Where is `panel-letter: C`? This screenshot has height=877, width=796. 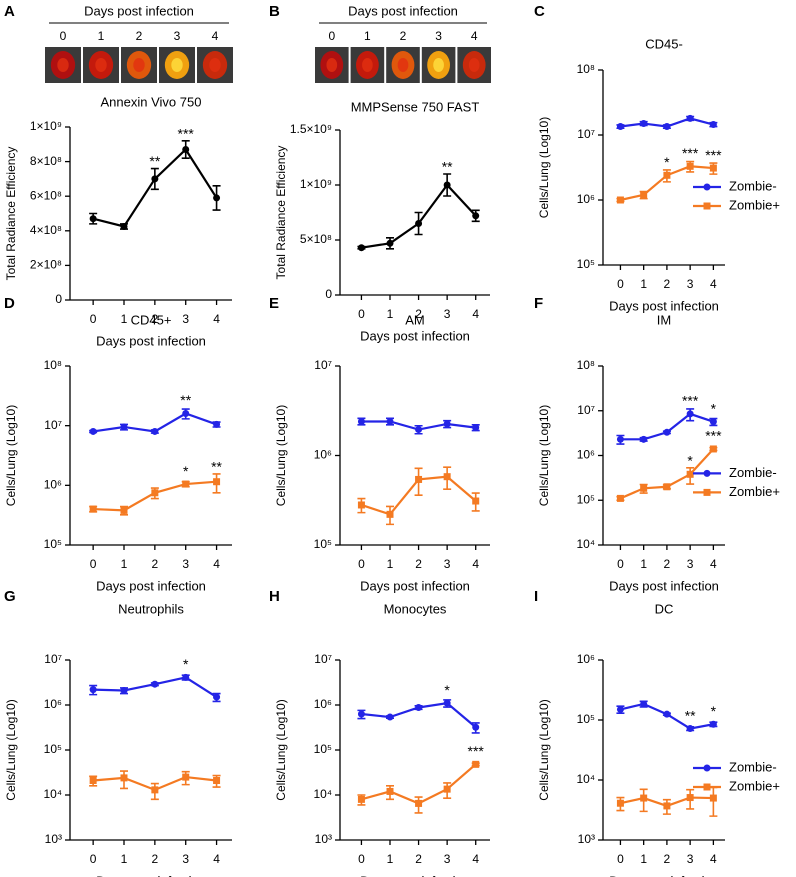
panel-letter: C is located at coordinates (539, 11).